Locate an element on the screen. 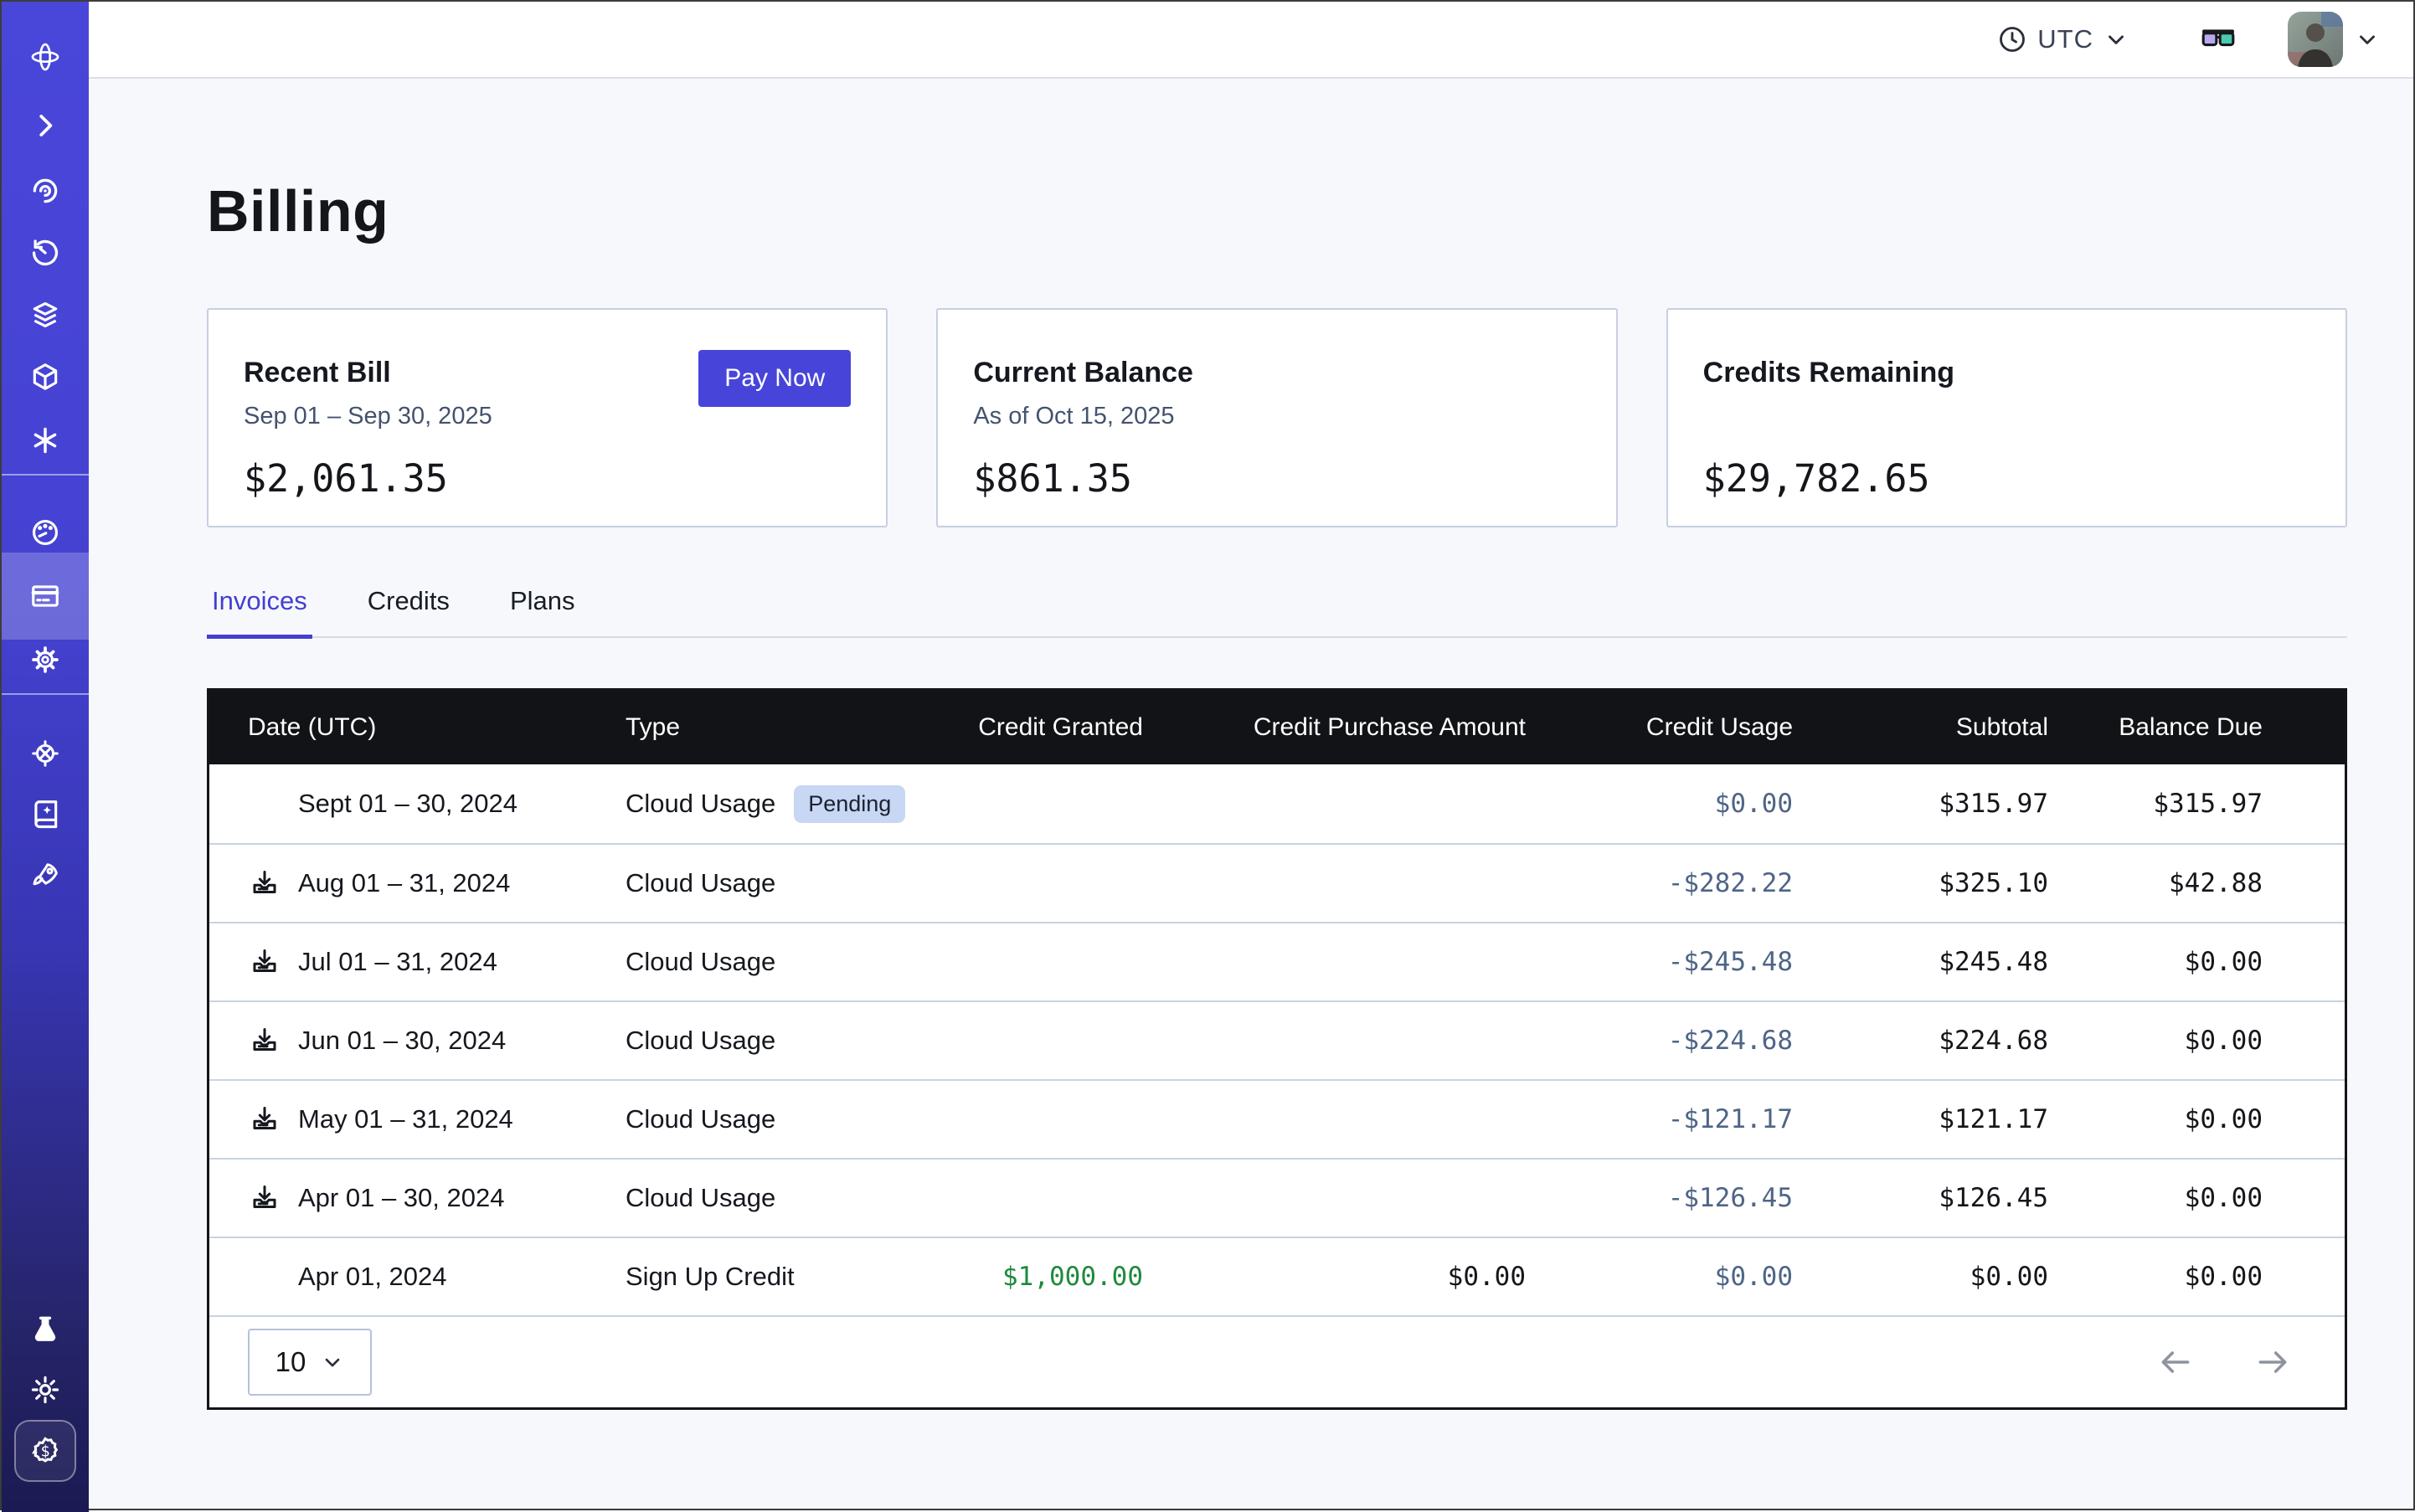  vision-mode-button is located at coordinates (2218, 39).